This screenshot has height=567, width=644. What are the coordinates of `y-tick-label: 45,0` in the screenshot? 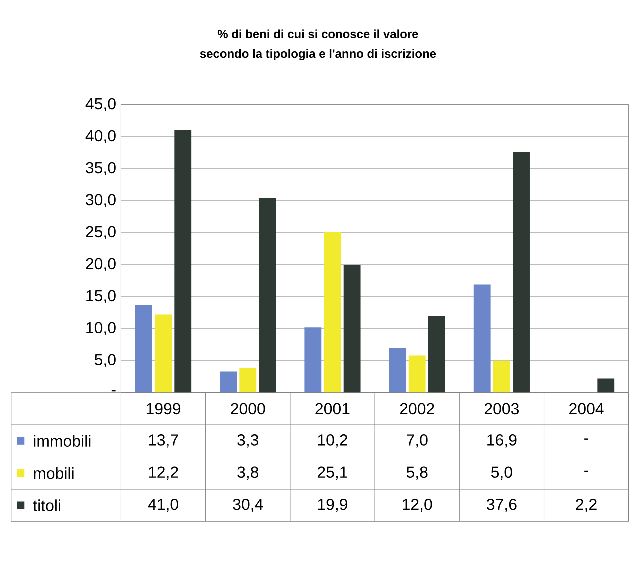 It's located at (101, 105).